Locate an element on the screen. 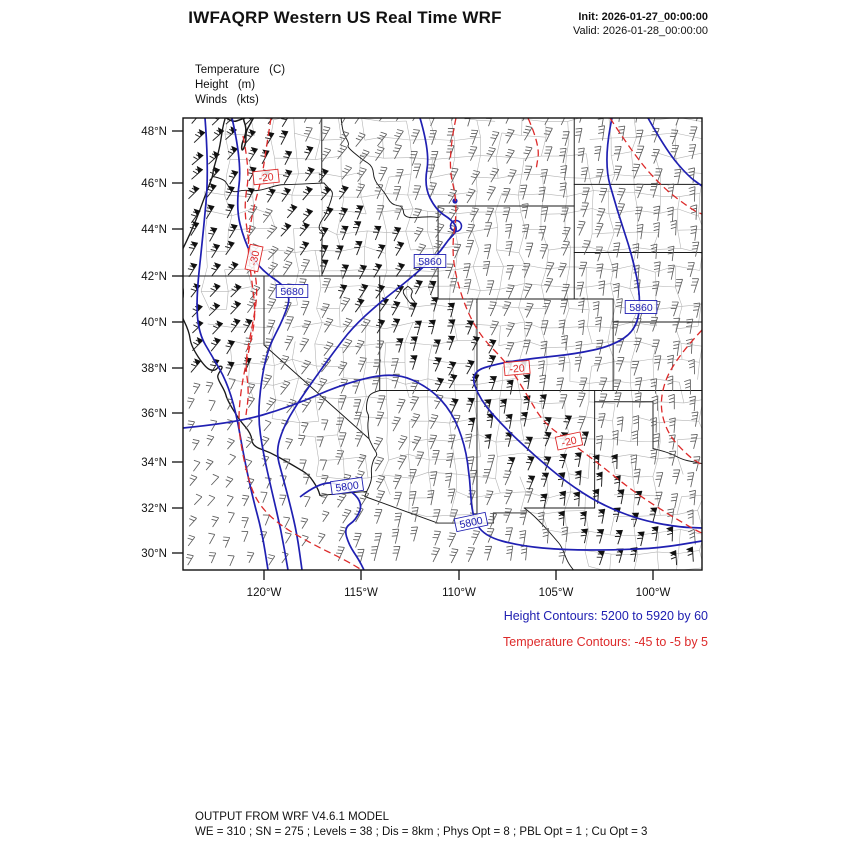 The width and height of the screenshot is (850, 850). lat-tick-label: 32°N is located at coordinates (154, 509).